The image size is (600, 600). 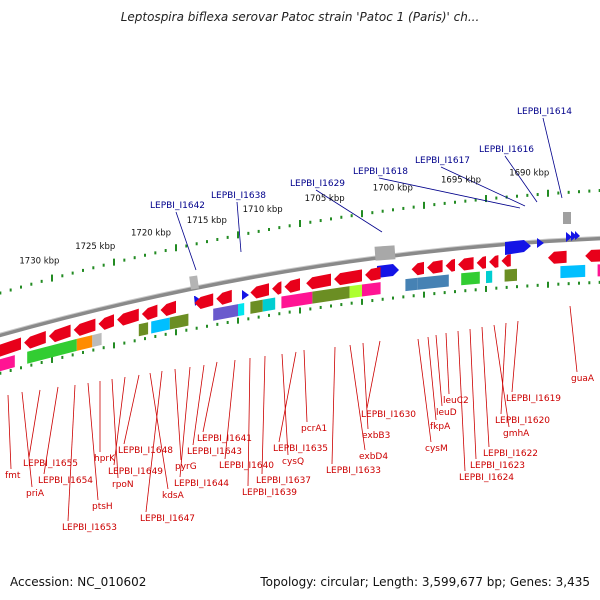 What do you see at coordinates (436, 449) in the screenshot?
I see `bottom-gene-label: cysM` at bounding box center [436, 449].